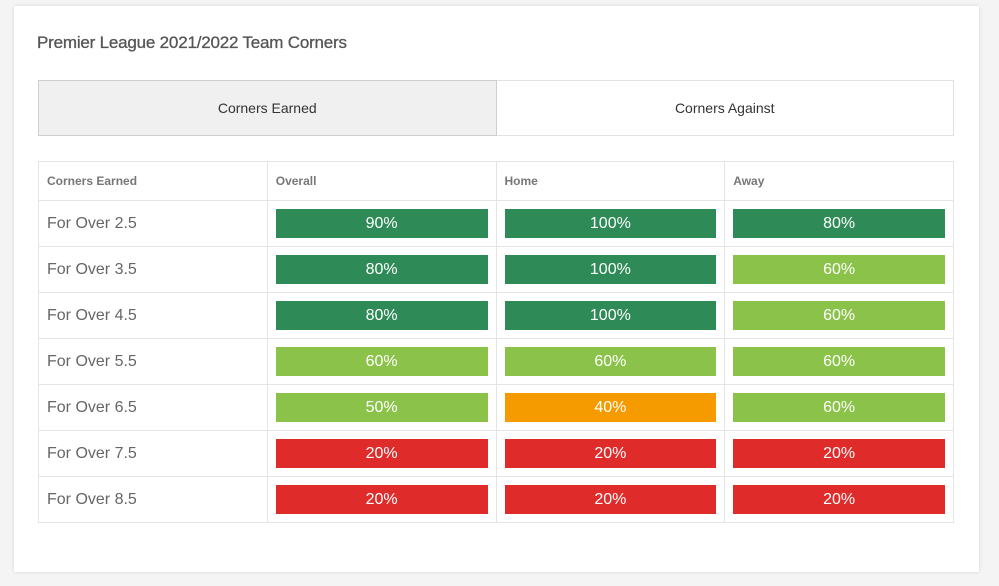  I want to click on cell-overall: 60%, so click(381, 361).